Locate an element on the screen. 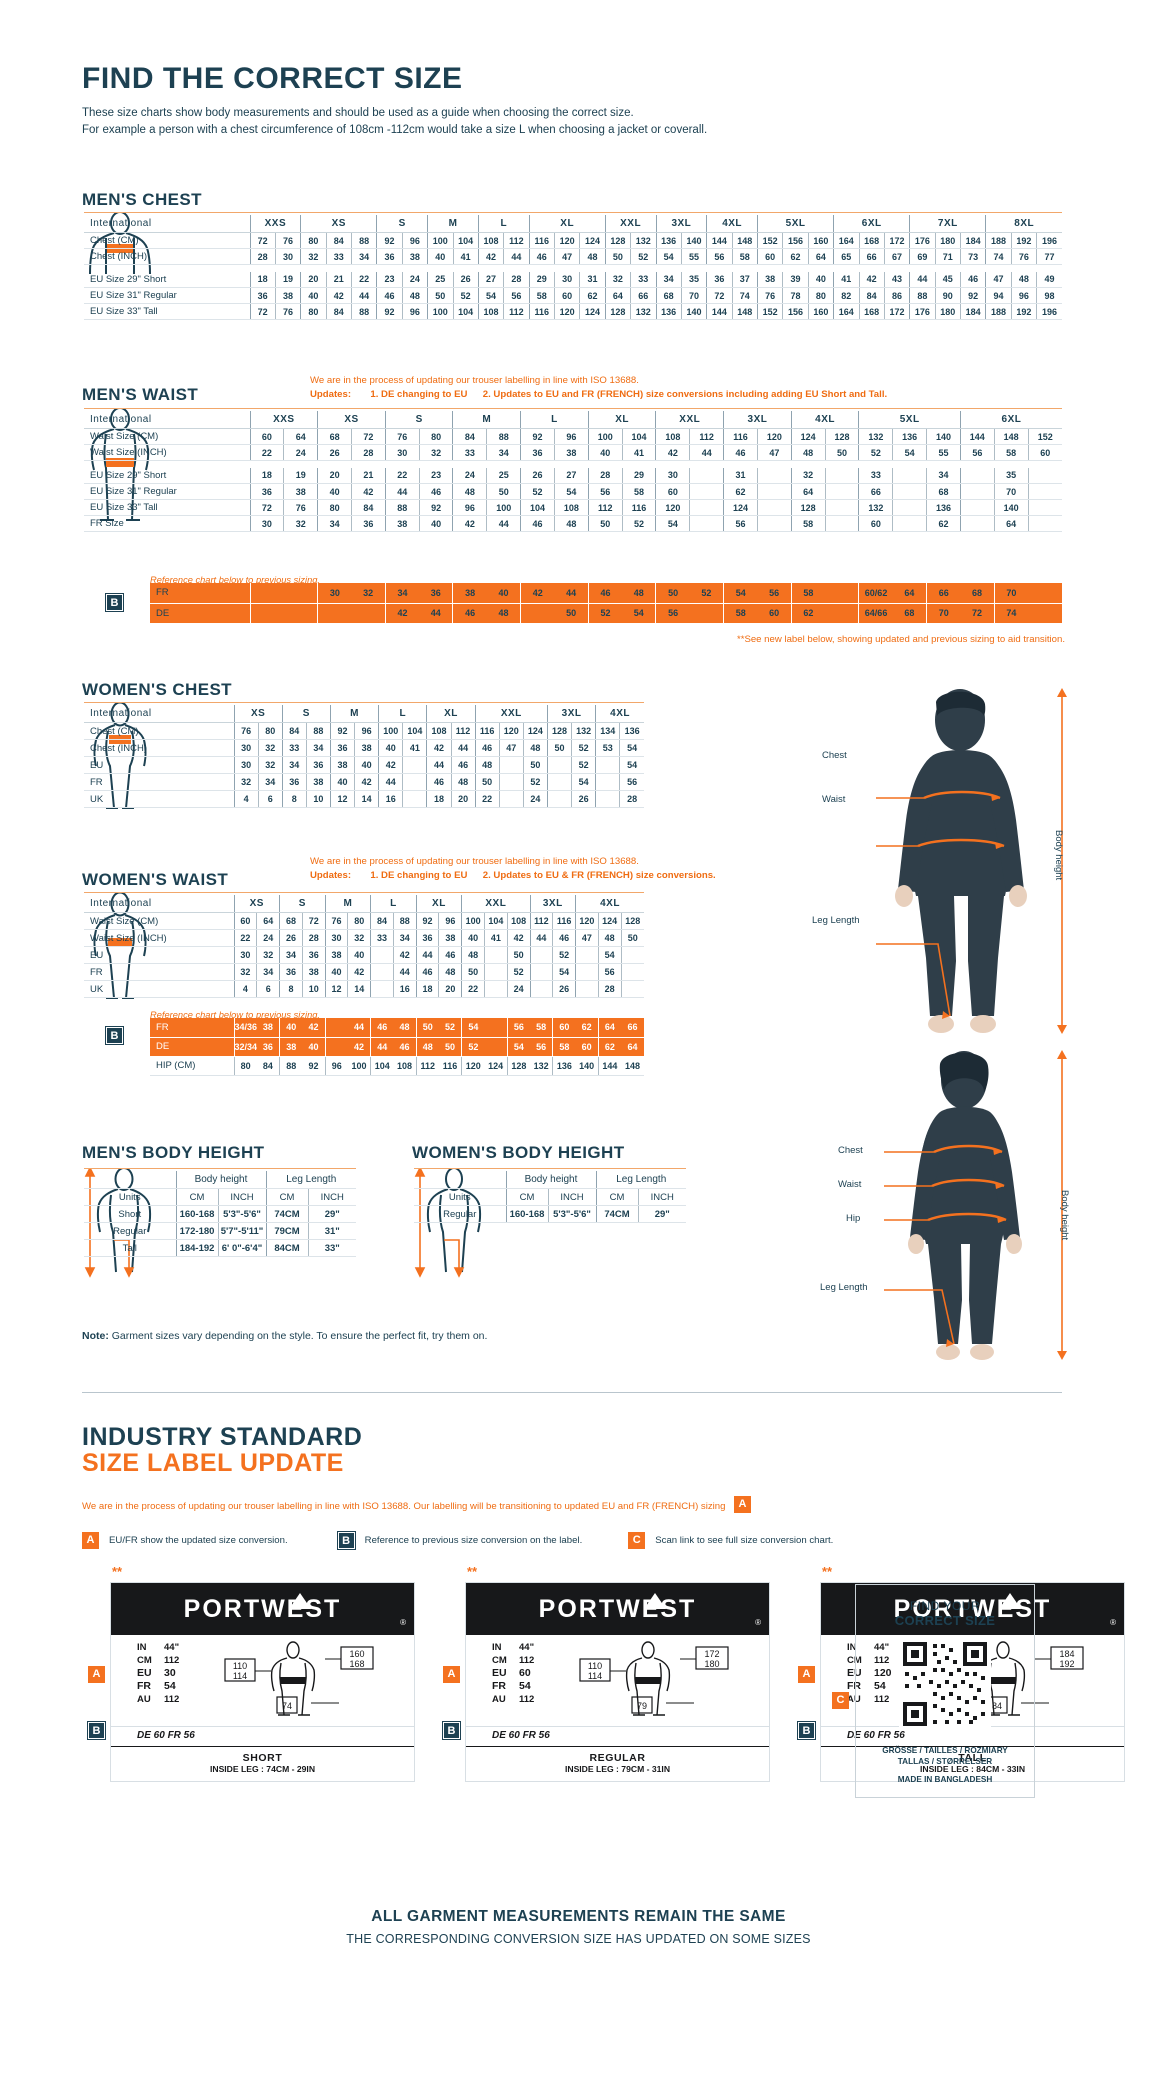 This screenshot has height=2076, width=1157. table-cell: 40 is located at coordinates (366, 765).